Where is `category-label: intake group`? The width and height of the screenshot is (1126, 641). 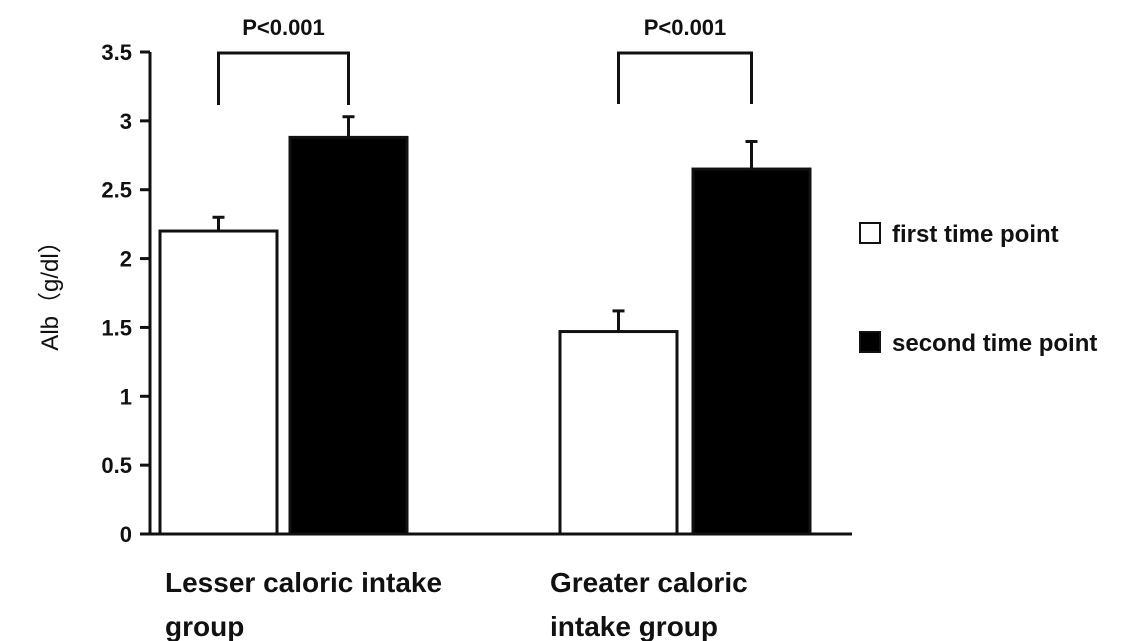
category-label: intake group is located at coordinates (634, 626).